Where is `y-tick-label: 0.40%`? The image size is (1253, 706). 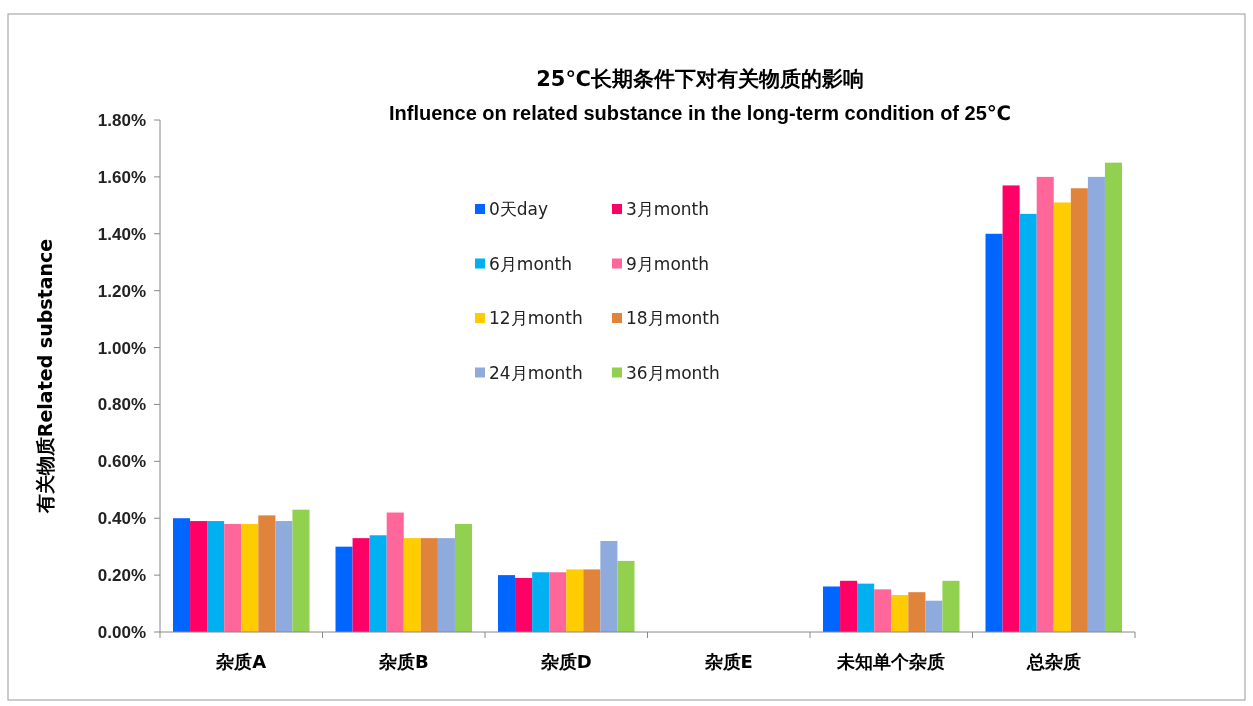 y-tick-label: 0.40% is located at coordinates (121, 519).